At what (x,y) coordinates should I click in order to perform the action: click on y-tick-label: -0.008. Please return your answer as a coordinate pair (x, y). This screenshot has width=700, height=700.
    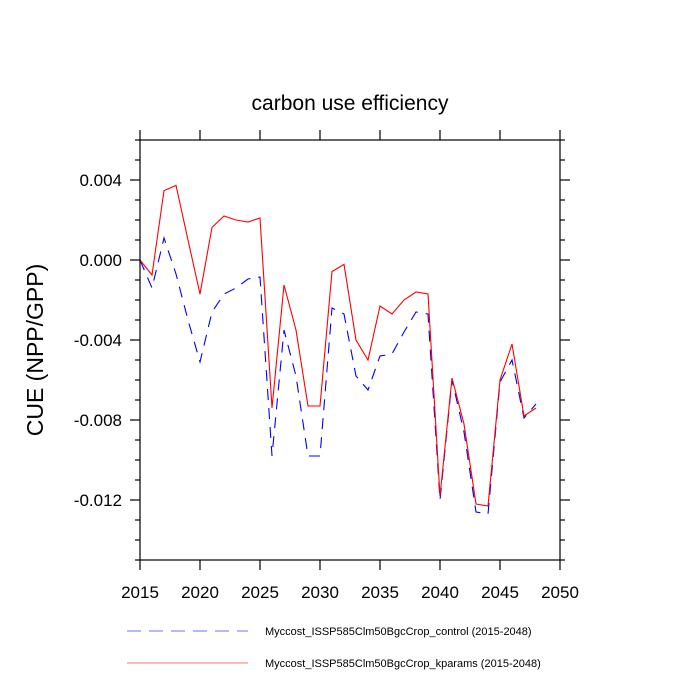
    Looking at the image, I should click on (98, 420).